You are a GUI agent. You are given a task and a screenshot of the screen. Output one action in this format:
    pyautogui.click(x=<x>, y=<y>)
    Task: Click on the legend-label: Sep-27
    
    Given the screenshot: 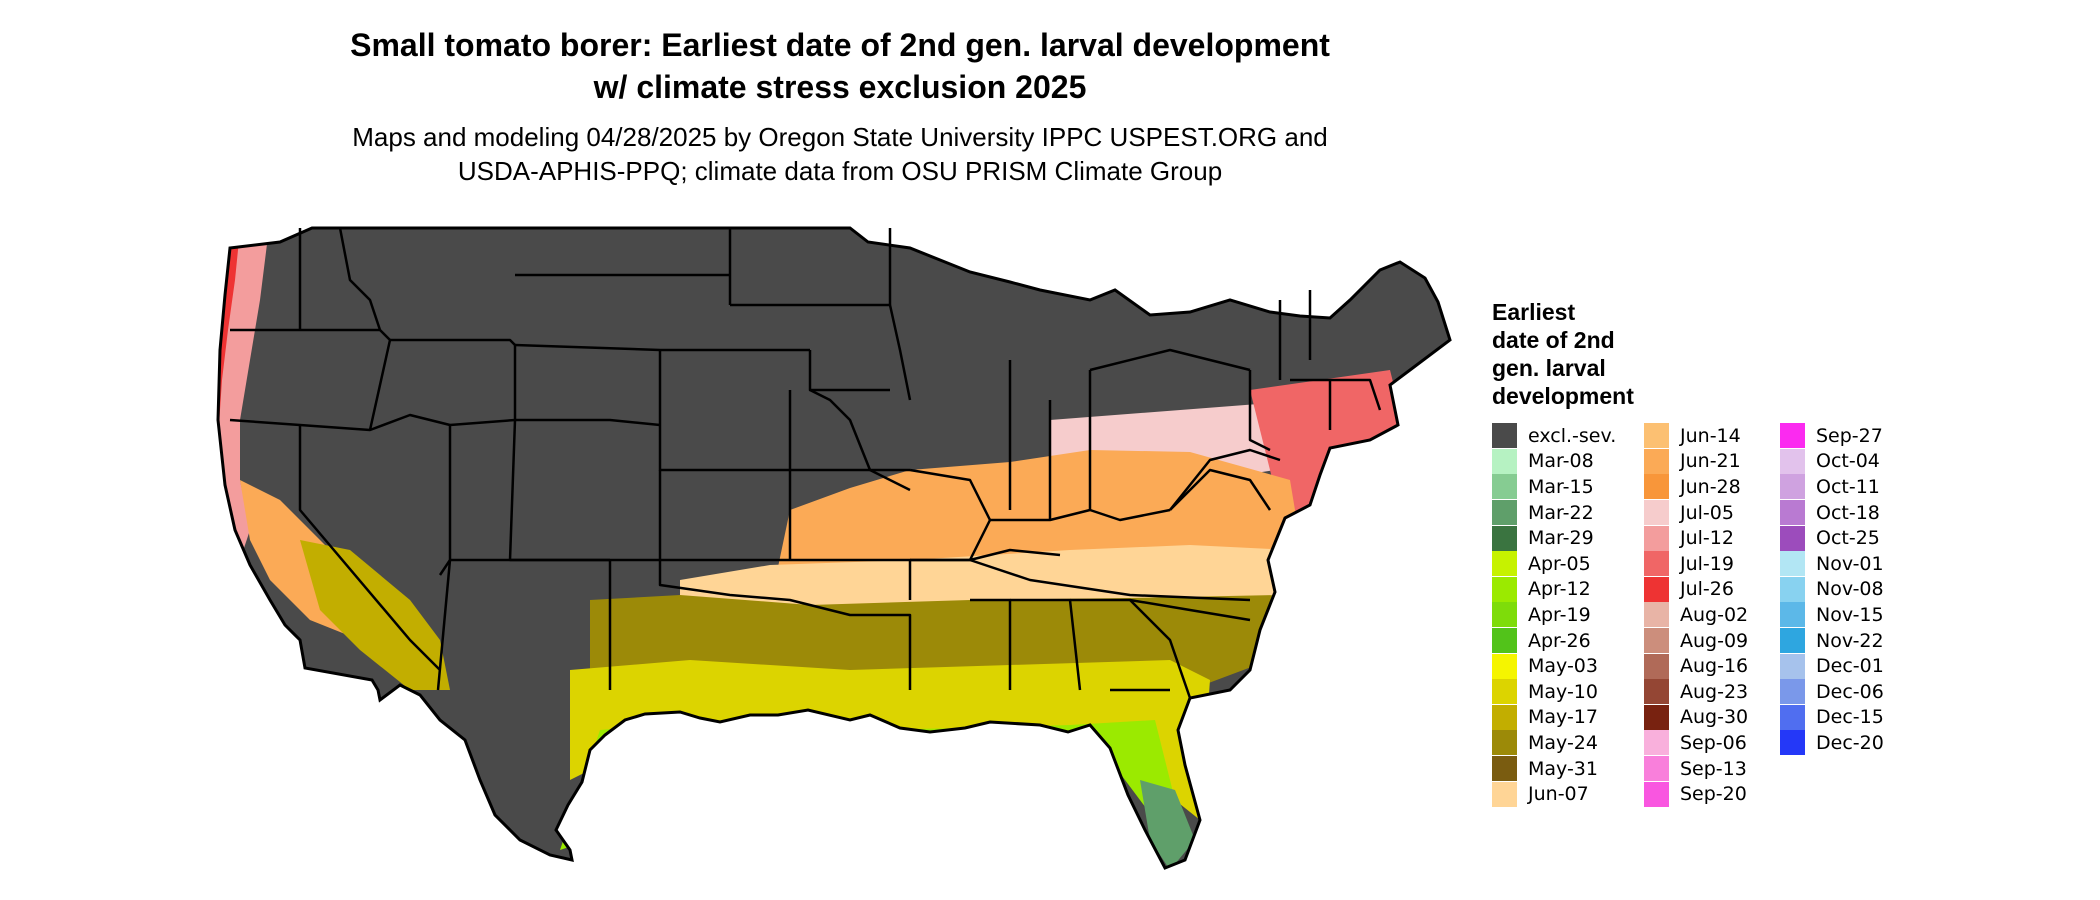 What is the action you would take?
    pyautogui.click(x=1849, y=435)
    